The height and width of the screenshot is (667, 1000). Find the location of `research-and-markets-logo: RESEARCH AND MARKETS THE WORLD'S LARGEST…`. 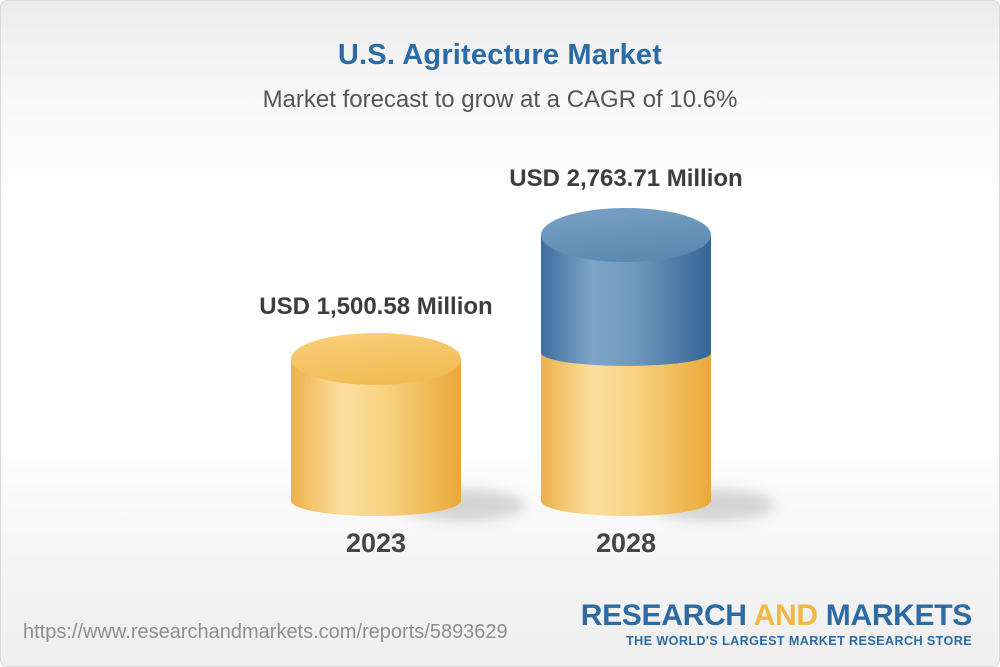

research-and-markets-logo: RESEARCH AND MARKETS THE WORLD'S LARGEST… is located at coordinates (776, 623).